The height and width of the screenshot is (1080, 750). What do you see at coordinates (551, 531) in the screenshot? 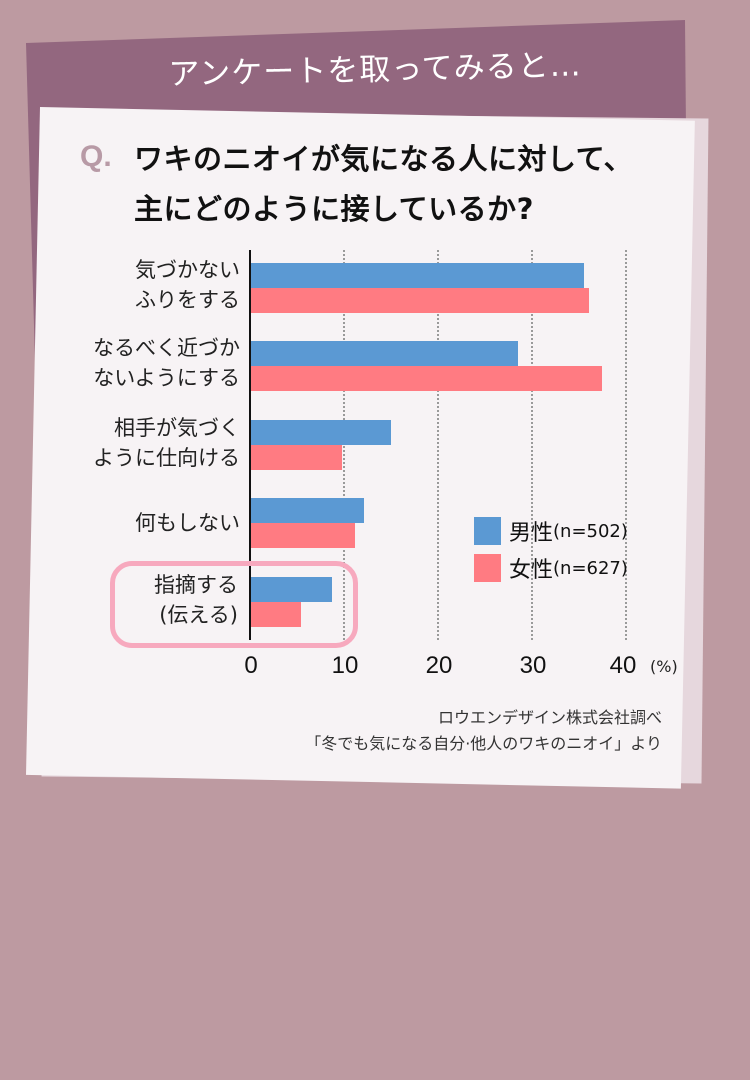
I see `legend-item-male: 男性 (n=502)` at bounding box center [551, 531].